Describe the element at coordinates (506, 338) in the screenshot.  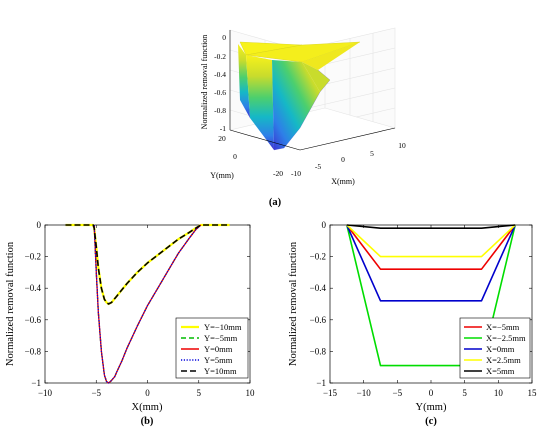
I see `legend-label: X=−2.5mm` at that location.